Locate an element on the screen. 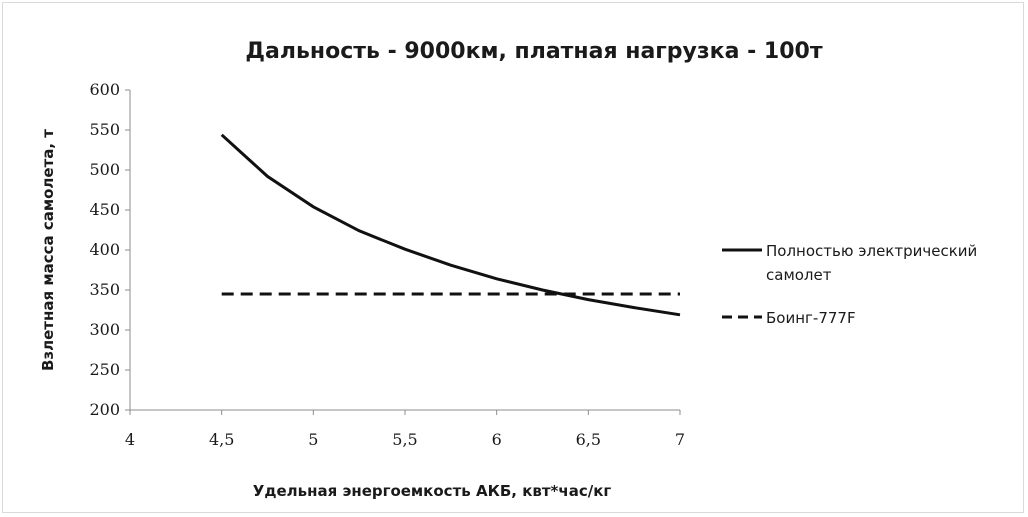  y-tick-label: 350 is located at coordinates (104, 289).